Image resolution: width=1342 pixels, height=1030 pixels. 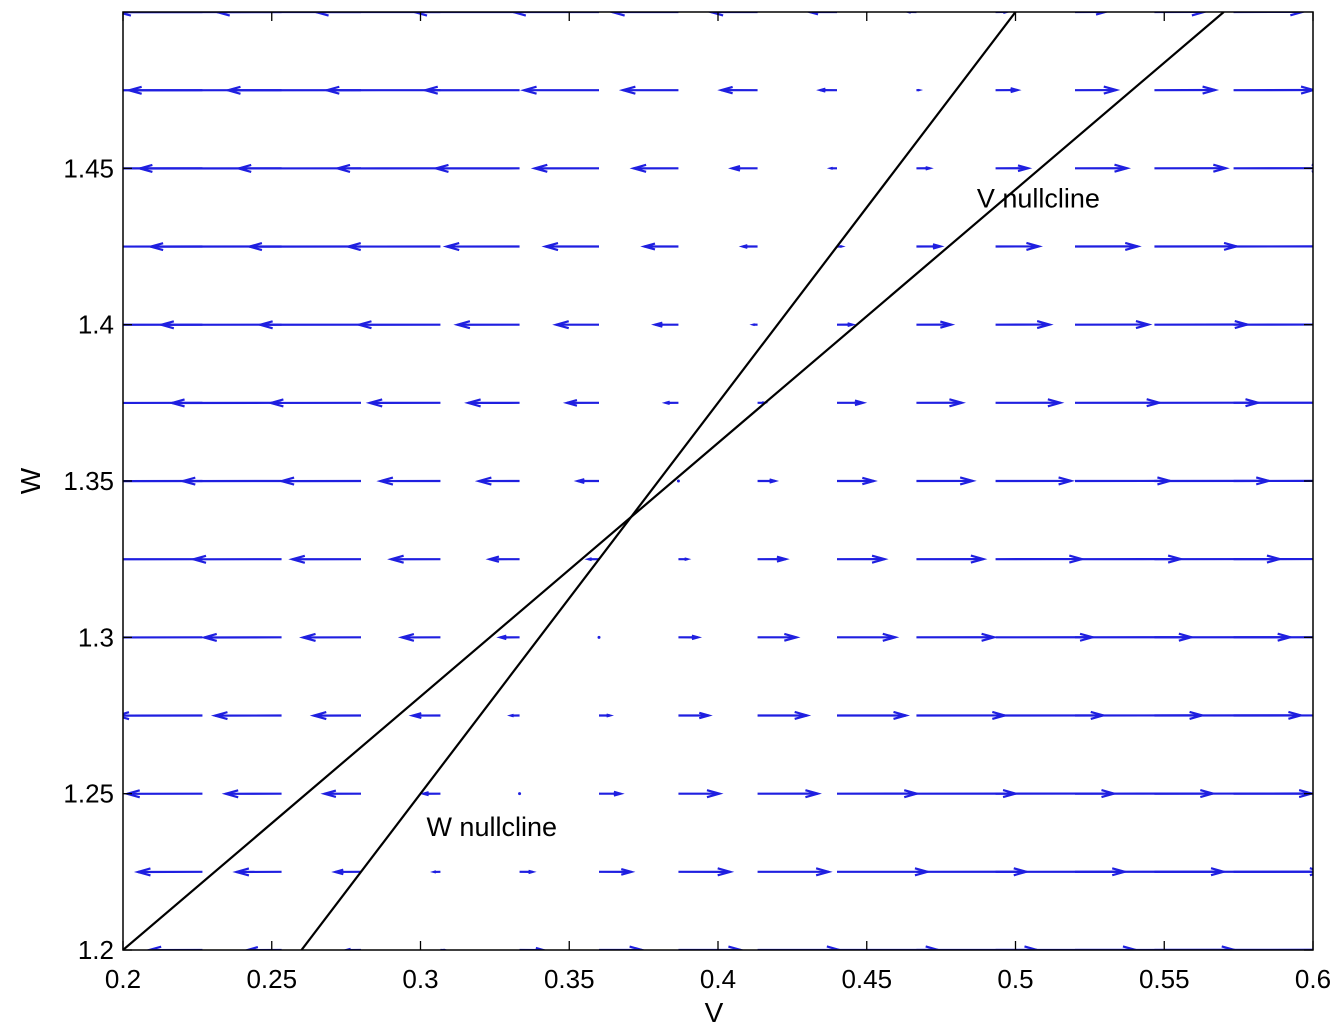 What do you see at coordinates (1038, 198) in the screenshot?
I see `v-nullcline-label: V nullcline` at bounding box center [1038, 198].